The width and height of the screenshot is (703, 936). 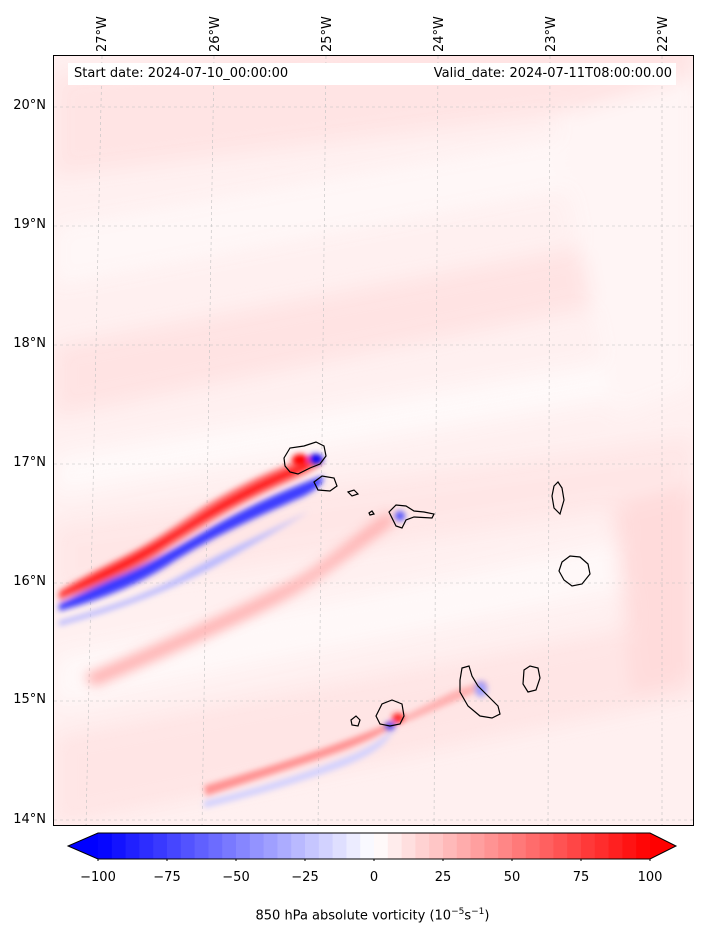 I want to click on lon-tick-26w: 26°W, so click(x=215, y=34).